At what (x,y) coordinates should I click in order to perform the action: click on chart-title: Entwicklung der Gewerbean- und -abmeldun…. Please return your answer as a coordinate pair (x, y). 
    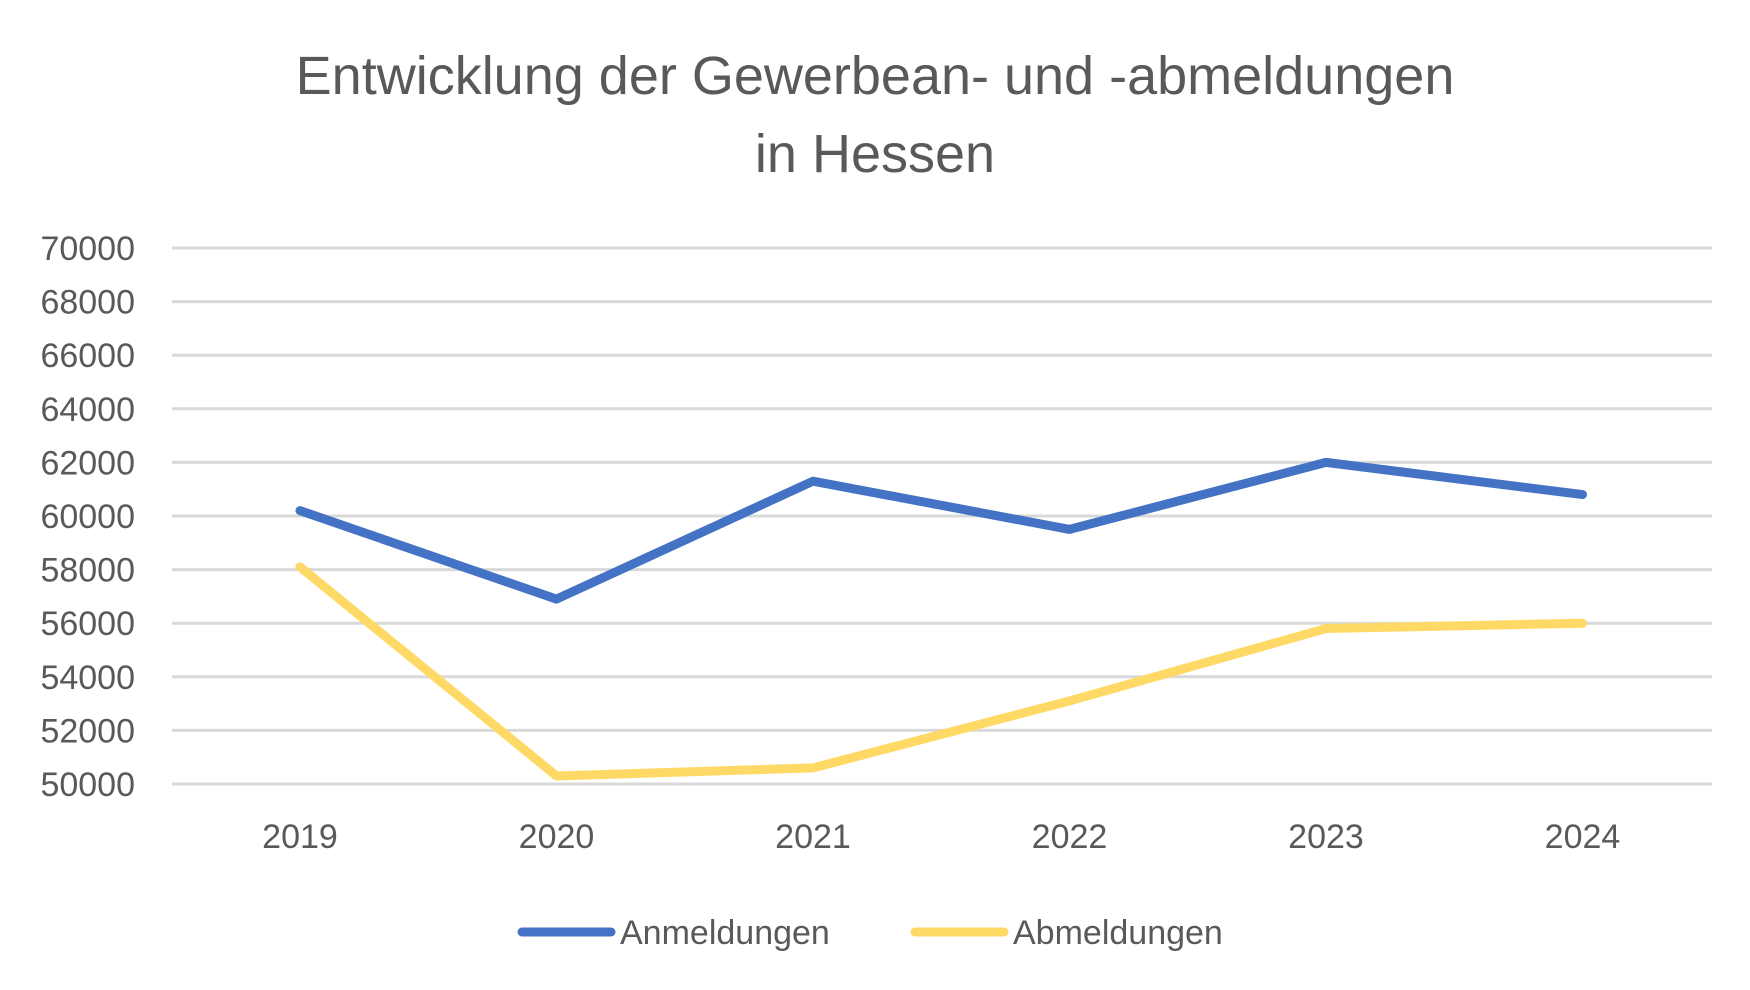
    Looking at the image, I should click on (875, 115).